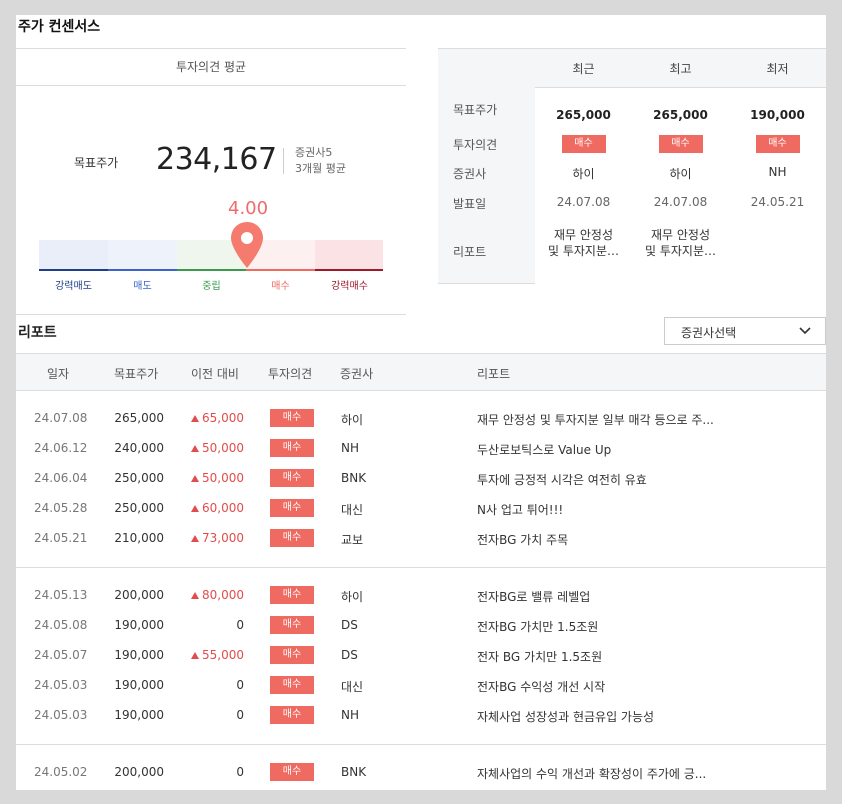  What do you see at coordinates (534, 597) in the screenshot?
I see `row-report-link: 전자BG로 밸류 레벨업` at bounding box center [534, 597].